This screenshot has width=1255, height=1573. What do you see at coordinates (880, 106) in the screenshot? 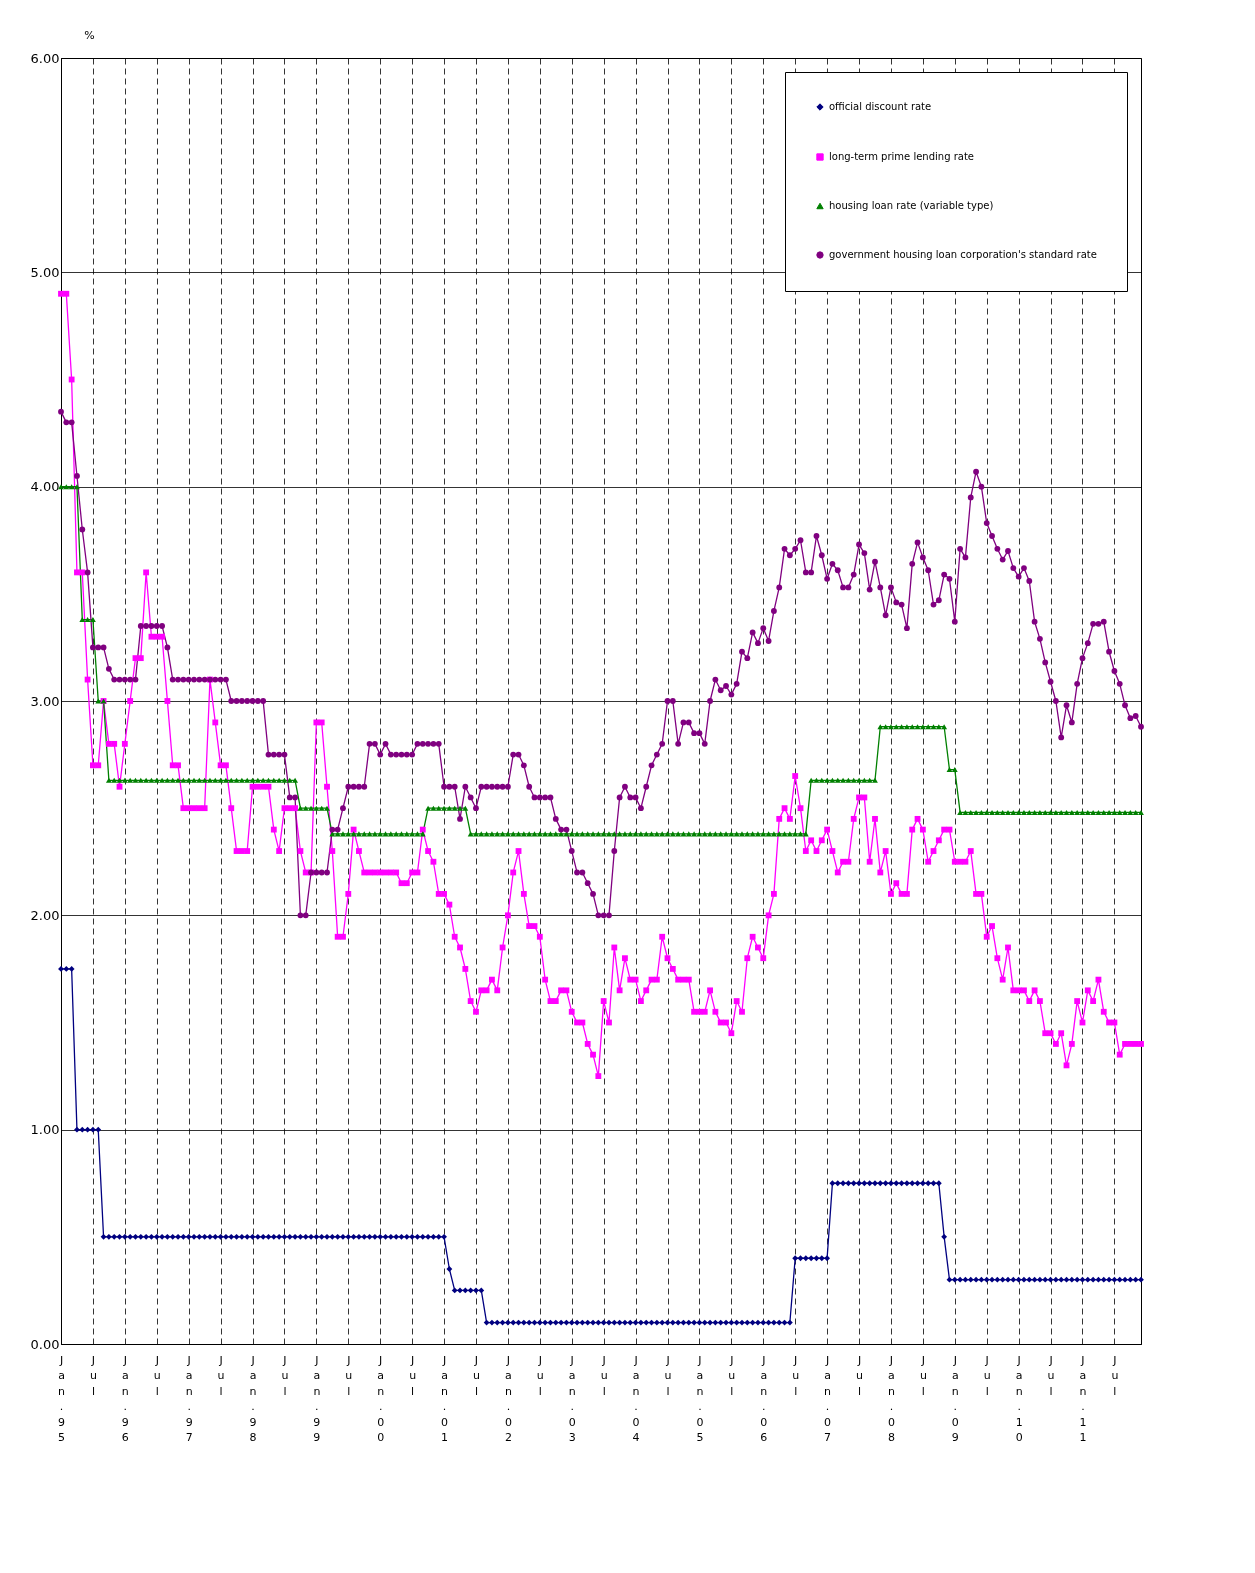
I see `legend-label: official discount rate` at bounding box center [880, 106].